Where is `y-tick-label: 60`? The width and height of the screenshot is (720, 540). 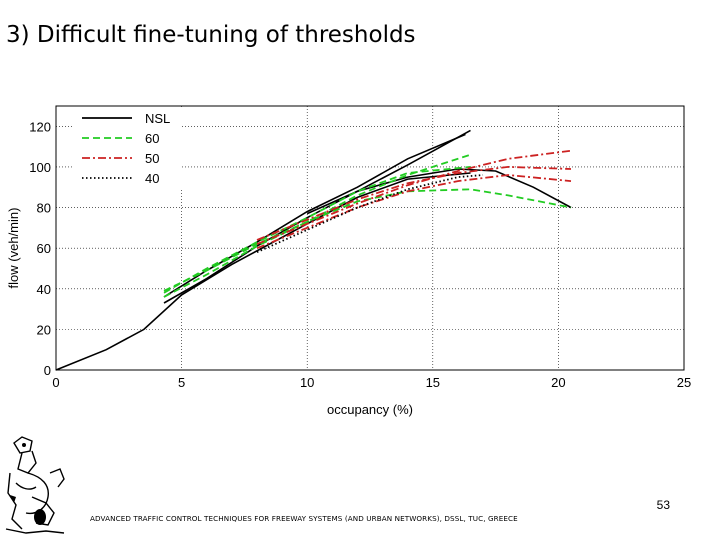
y-tick-label: 60 is located at coordinates (44, 248).